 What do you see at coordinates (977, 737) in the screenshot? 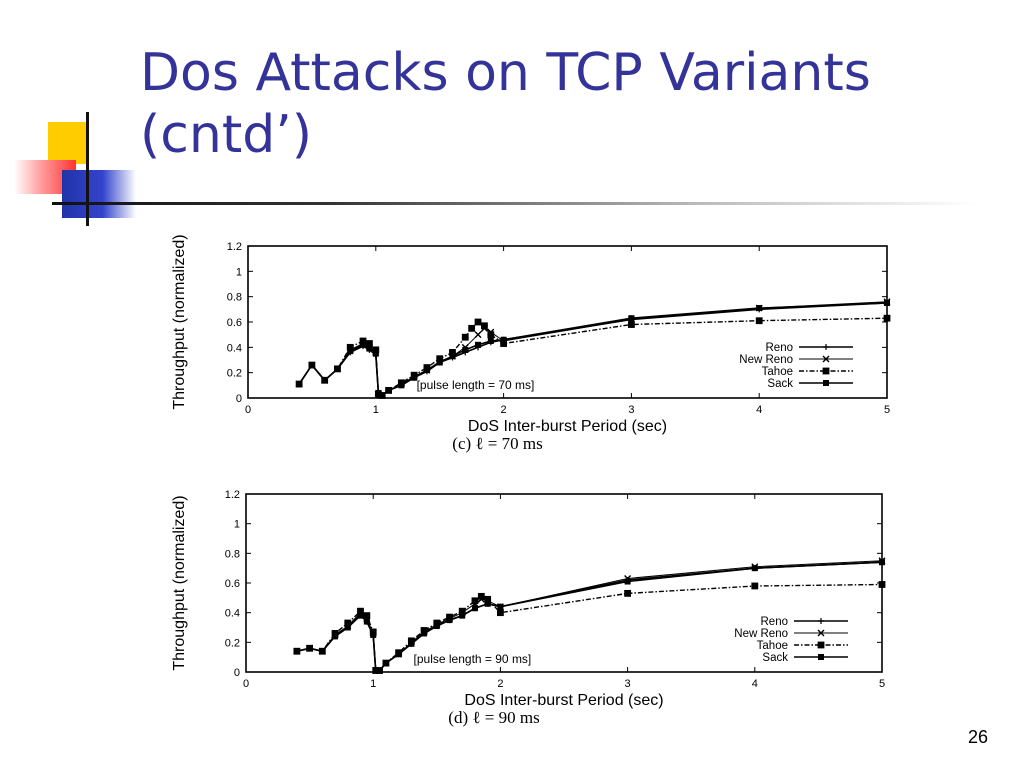
I see `slide-number: 26` at bounding box center [977, 737].